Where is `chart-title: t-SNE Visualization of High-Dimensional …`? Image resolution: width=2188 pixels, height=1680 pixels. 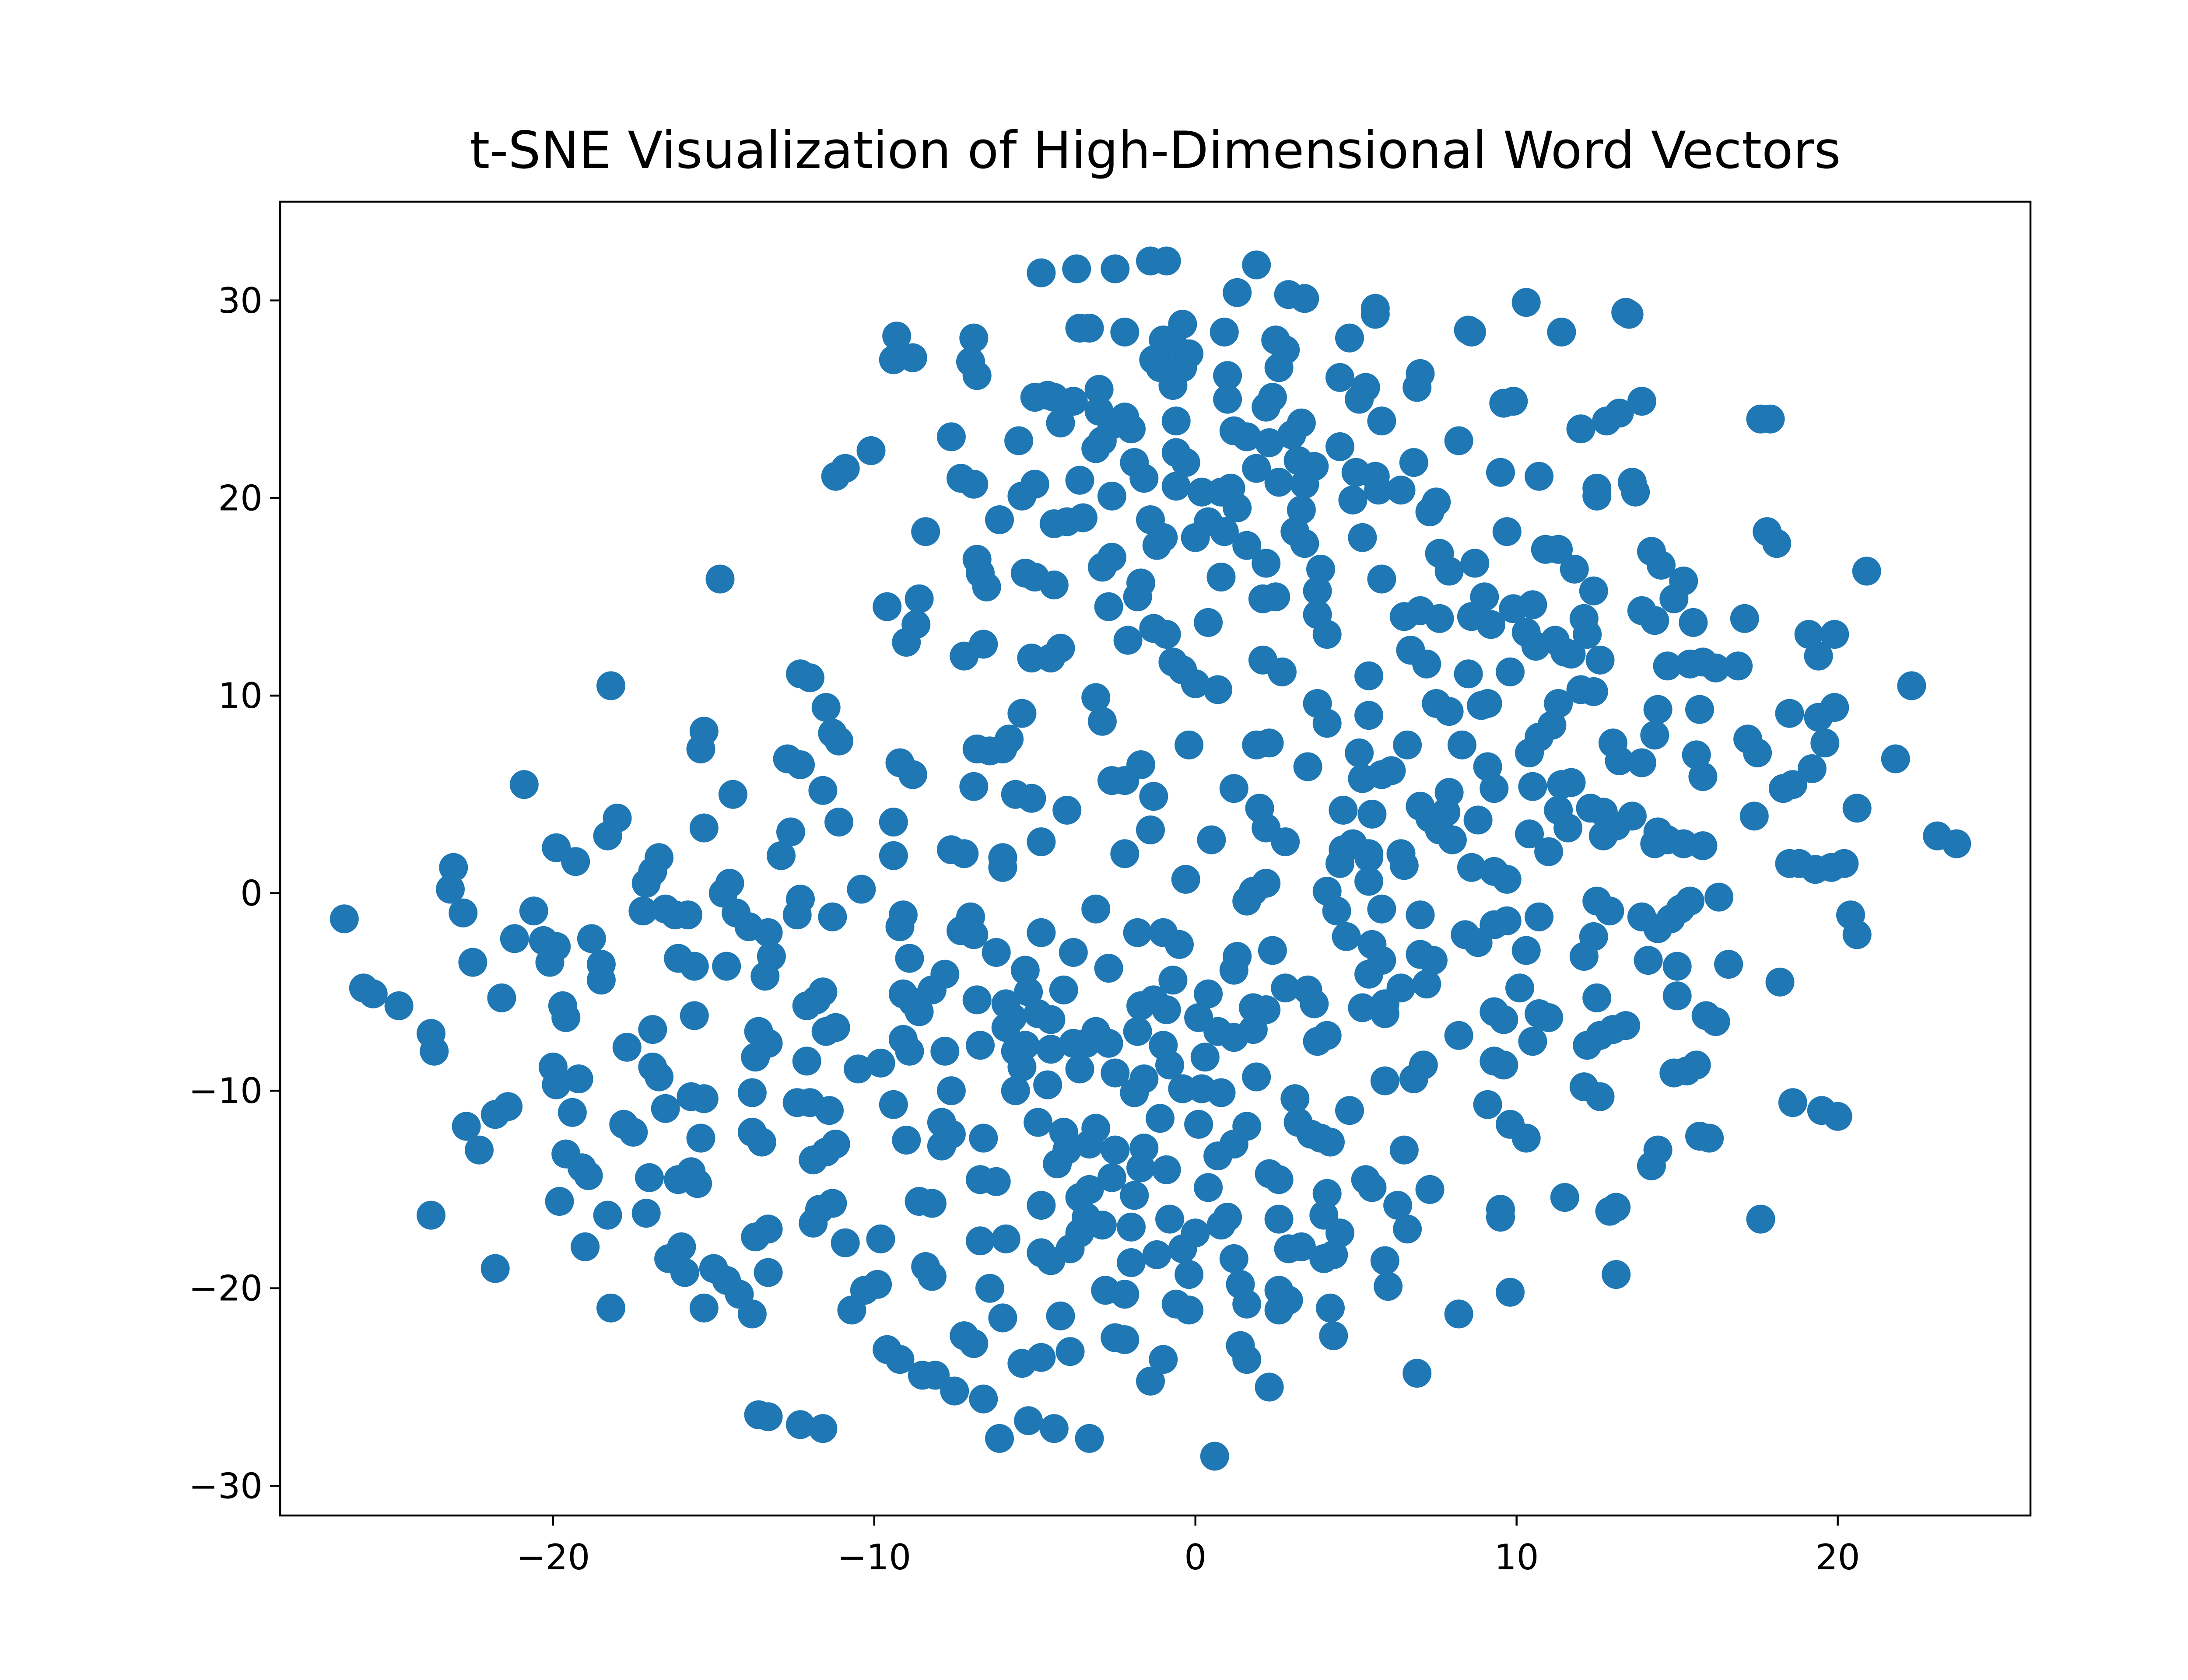
chart-title: t-SNE Visualization of High-Dimensional … is located at coordinates (1155, 150).